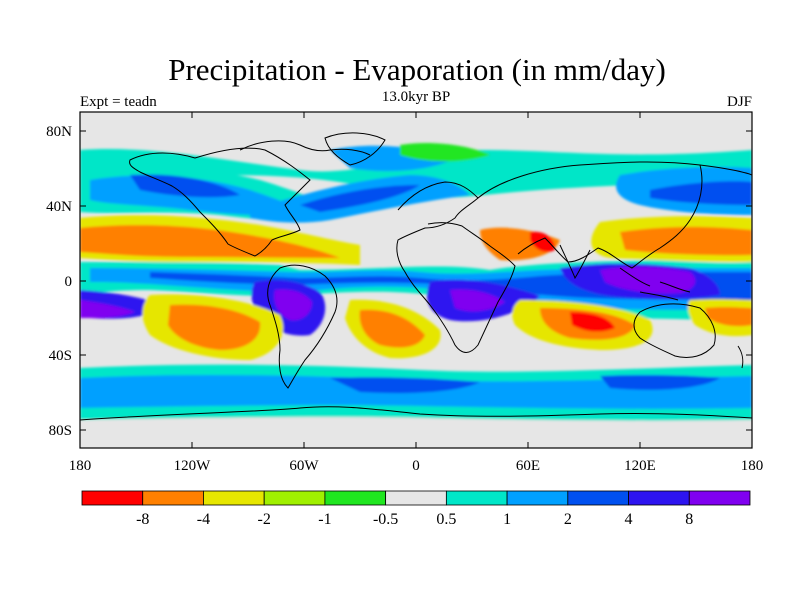  I want to click on colorbar-label: -0.5, so click(385, 519).